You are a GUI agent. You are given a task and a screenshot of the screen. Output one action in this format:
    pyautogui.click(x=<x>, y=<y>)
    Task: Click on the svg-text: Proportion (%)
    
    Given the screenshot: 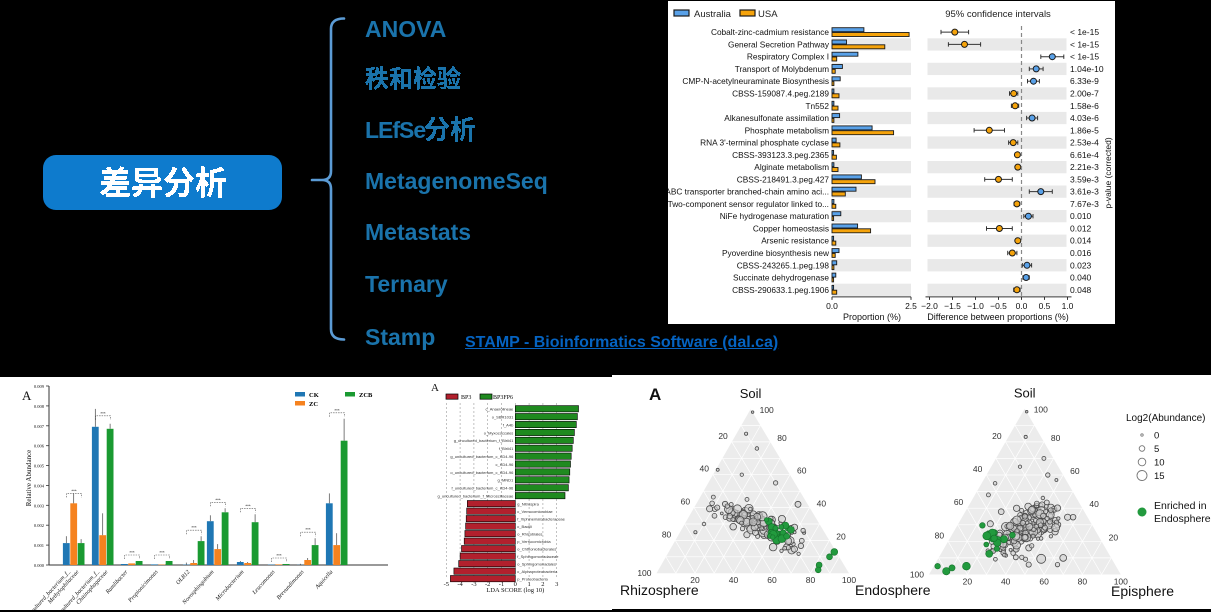 What is the action you would take?
    pyautogui.click(x=872, y=317)
    